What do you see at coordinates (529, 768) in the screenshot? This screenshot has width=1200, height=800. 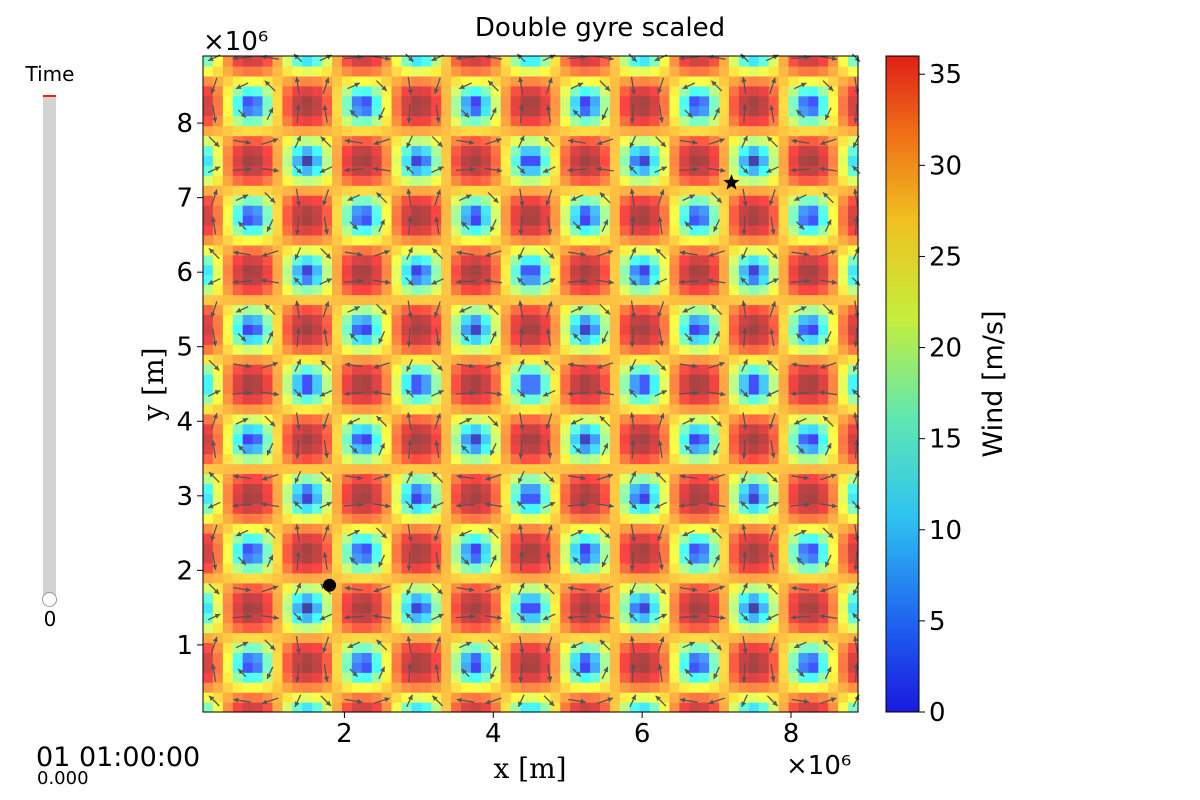 I see `x-axis-label: x [m]` at bounding box center [529, 768].